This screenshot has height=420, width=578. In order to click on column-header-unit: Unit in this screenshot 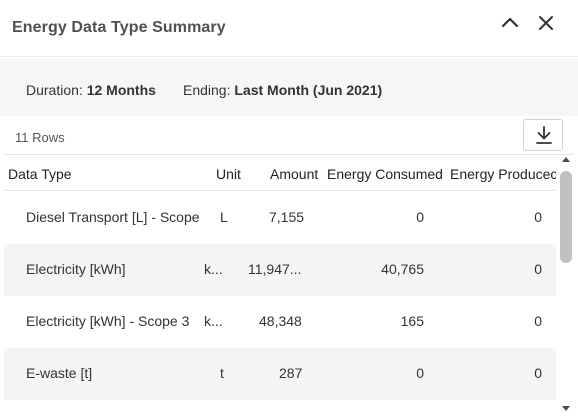, I will do `click(228, 174)`.